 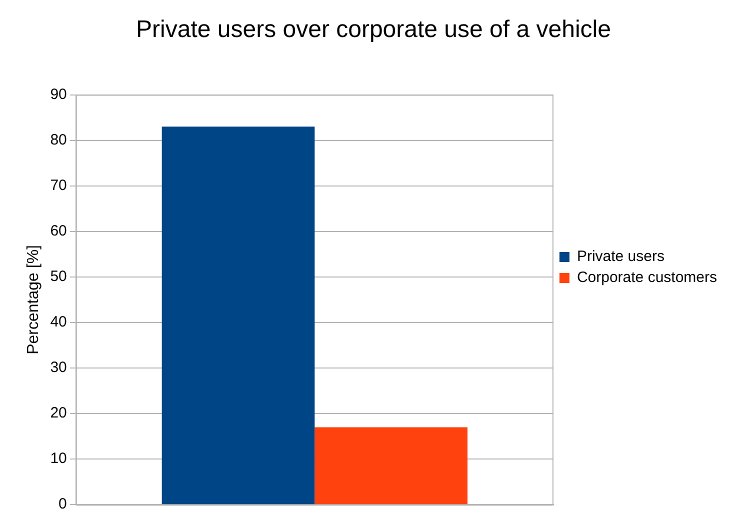 What do you see at coordinates (58, 94) in the screenshot?
I see `y-tick-label: 90` at bounding box center [58, 94].